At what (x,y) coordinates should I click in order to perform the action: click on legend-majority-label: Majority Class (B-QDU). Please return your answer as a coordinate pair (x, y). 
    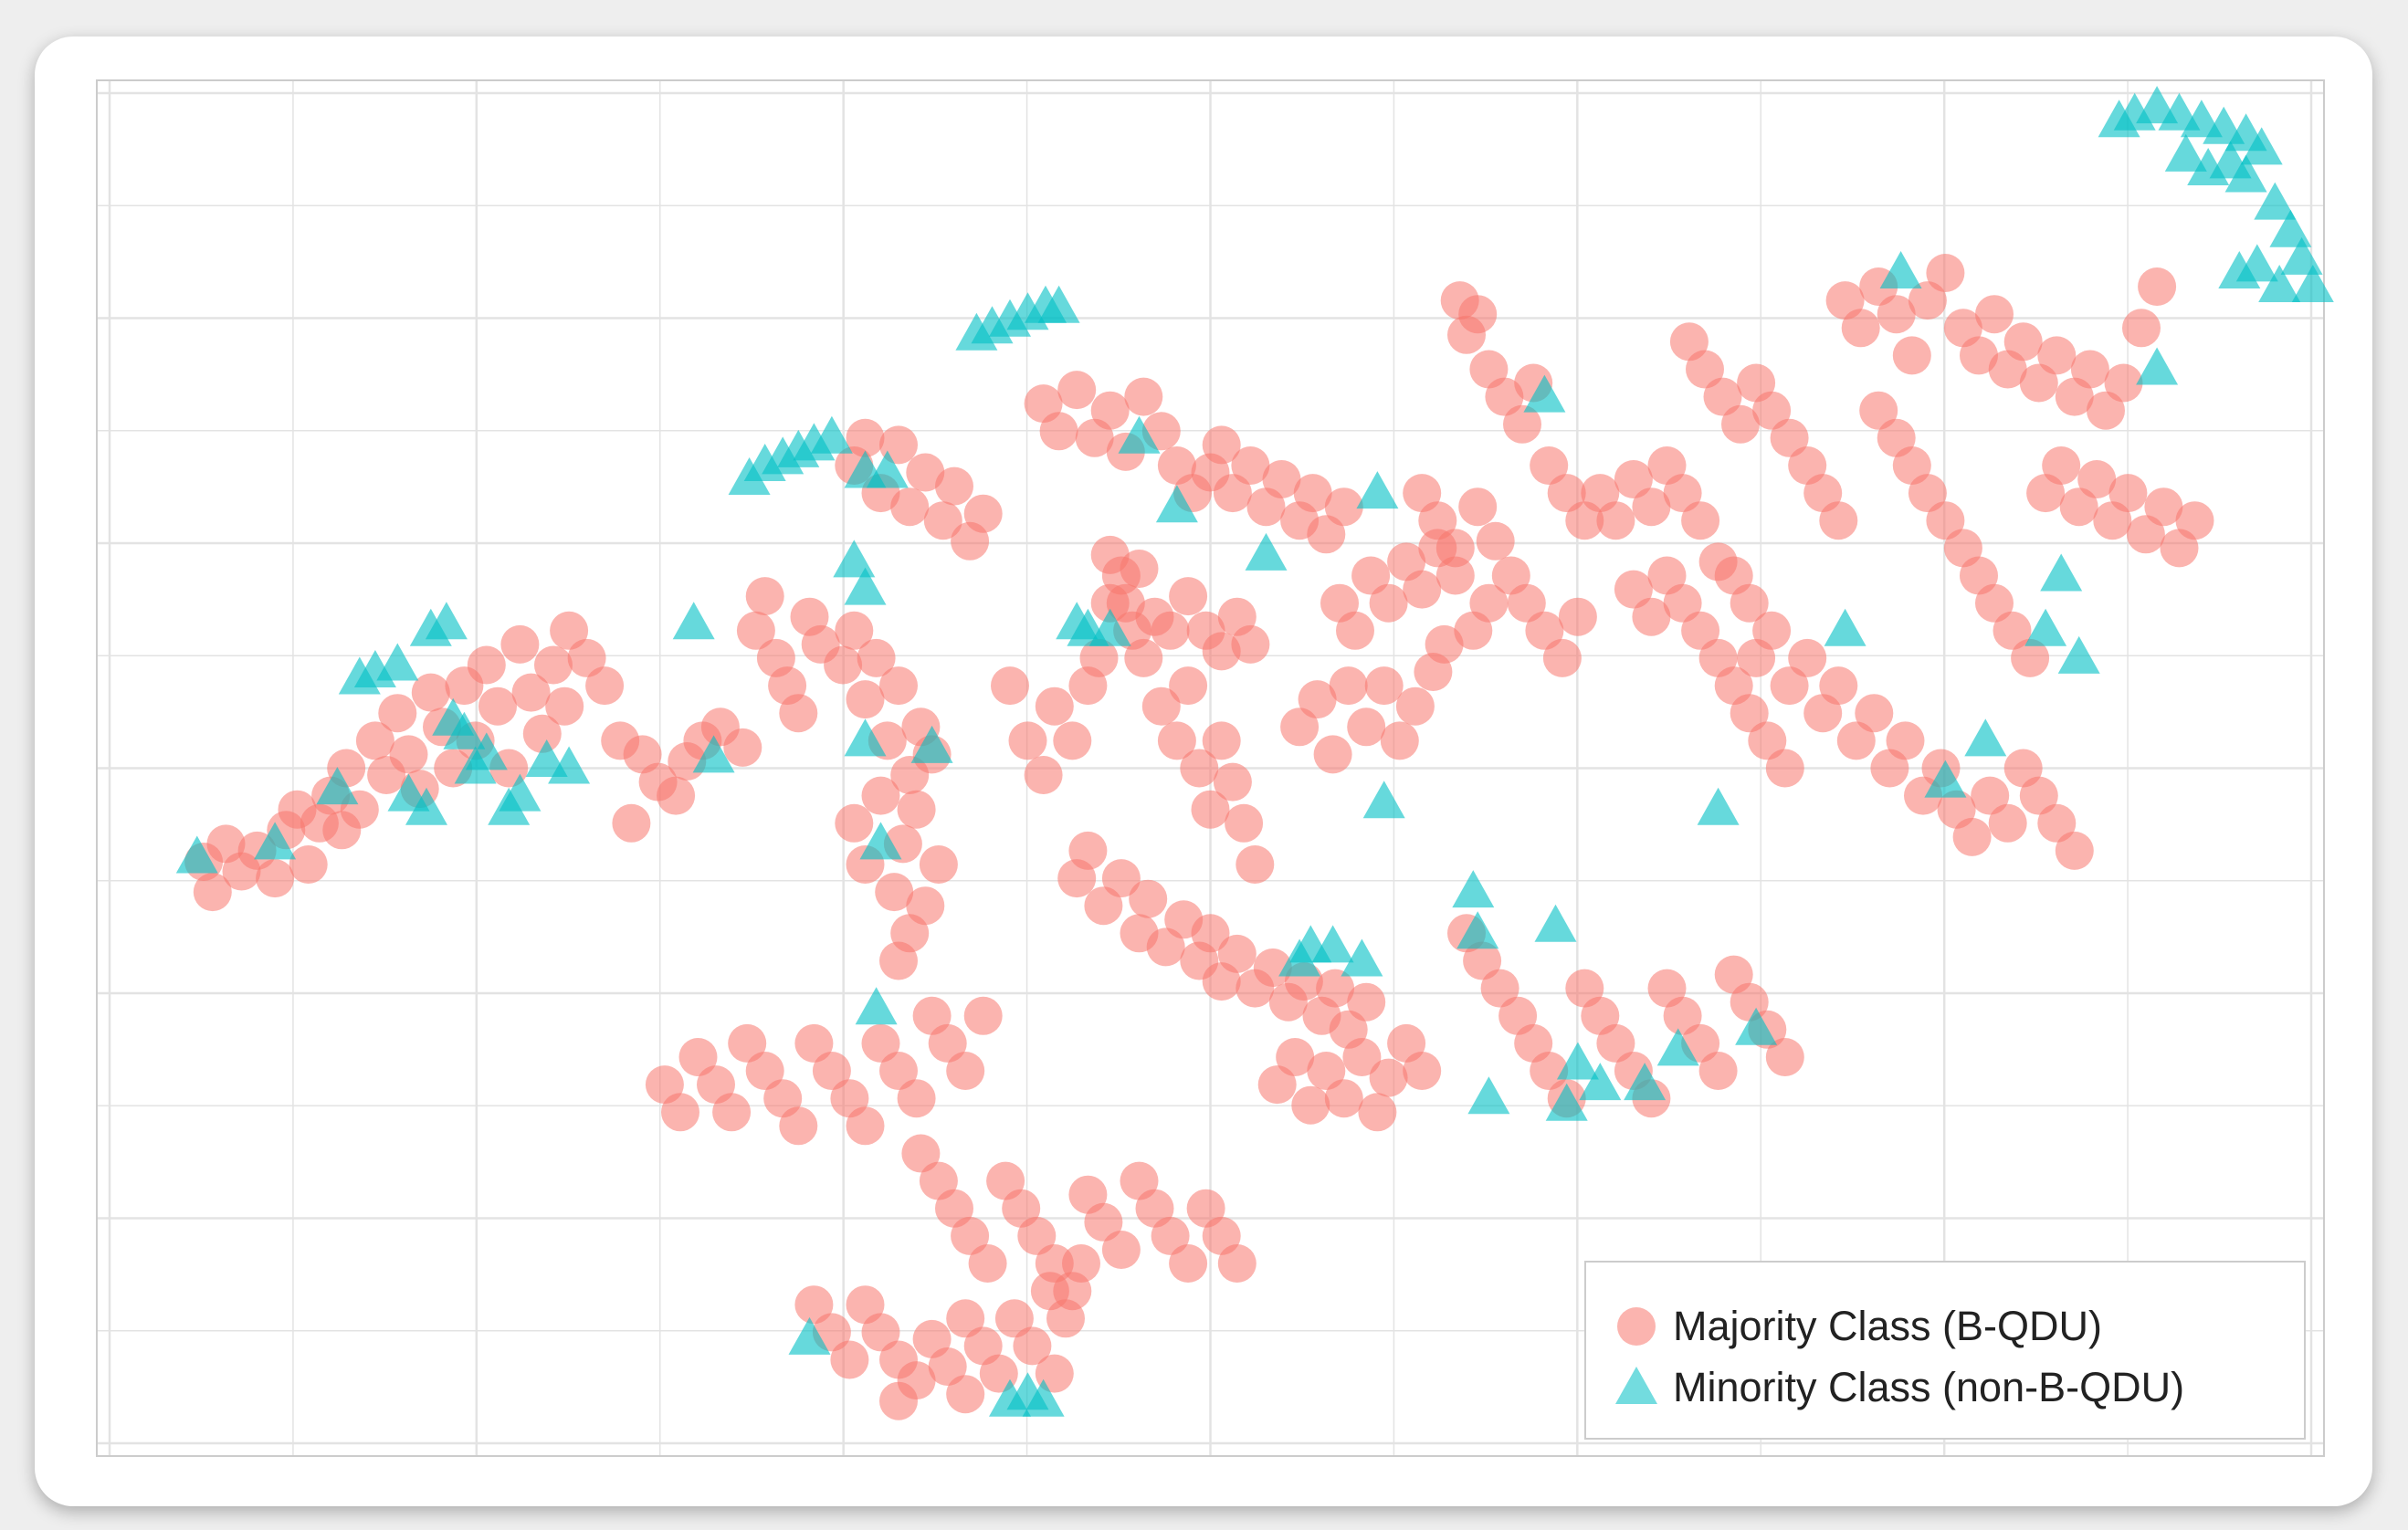
    Looking at the image, I should click on (1887, 1326).